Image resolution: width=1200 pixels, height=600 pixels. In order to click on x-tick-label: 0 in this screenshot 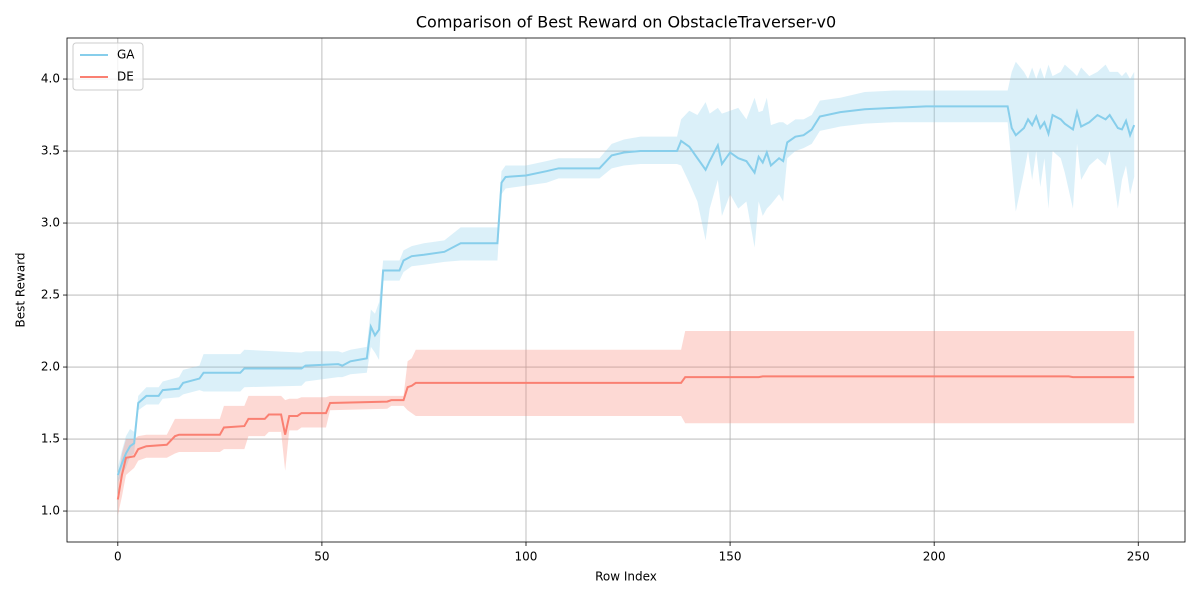, I will do `click(118, 557)`.